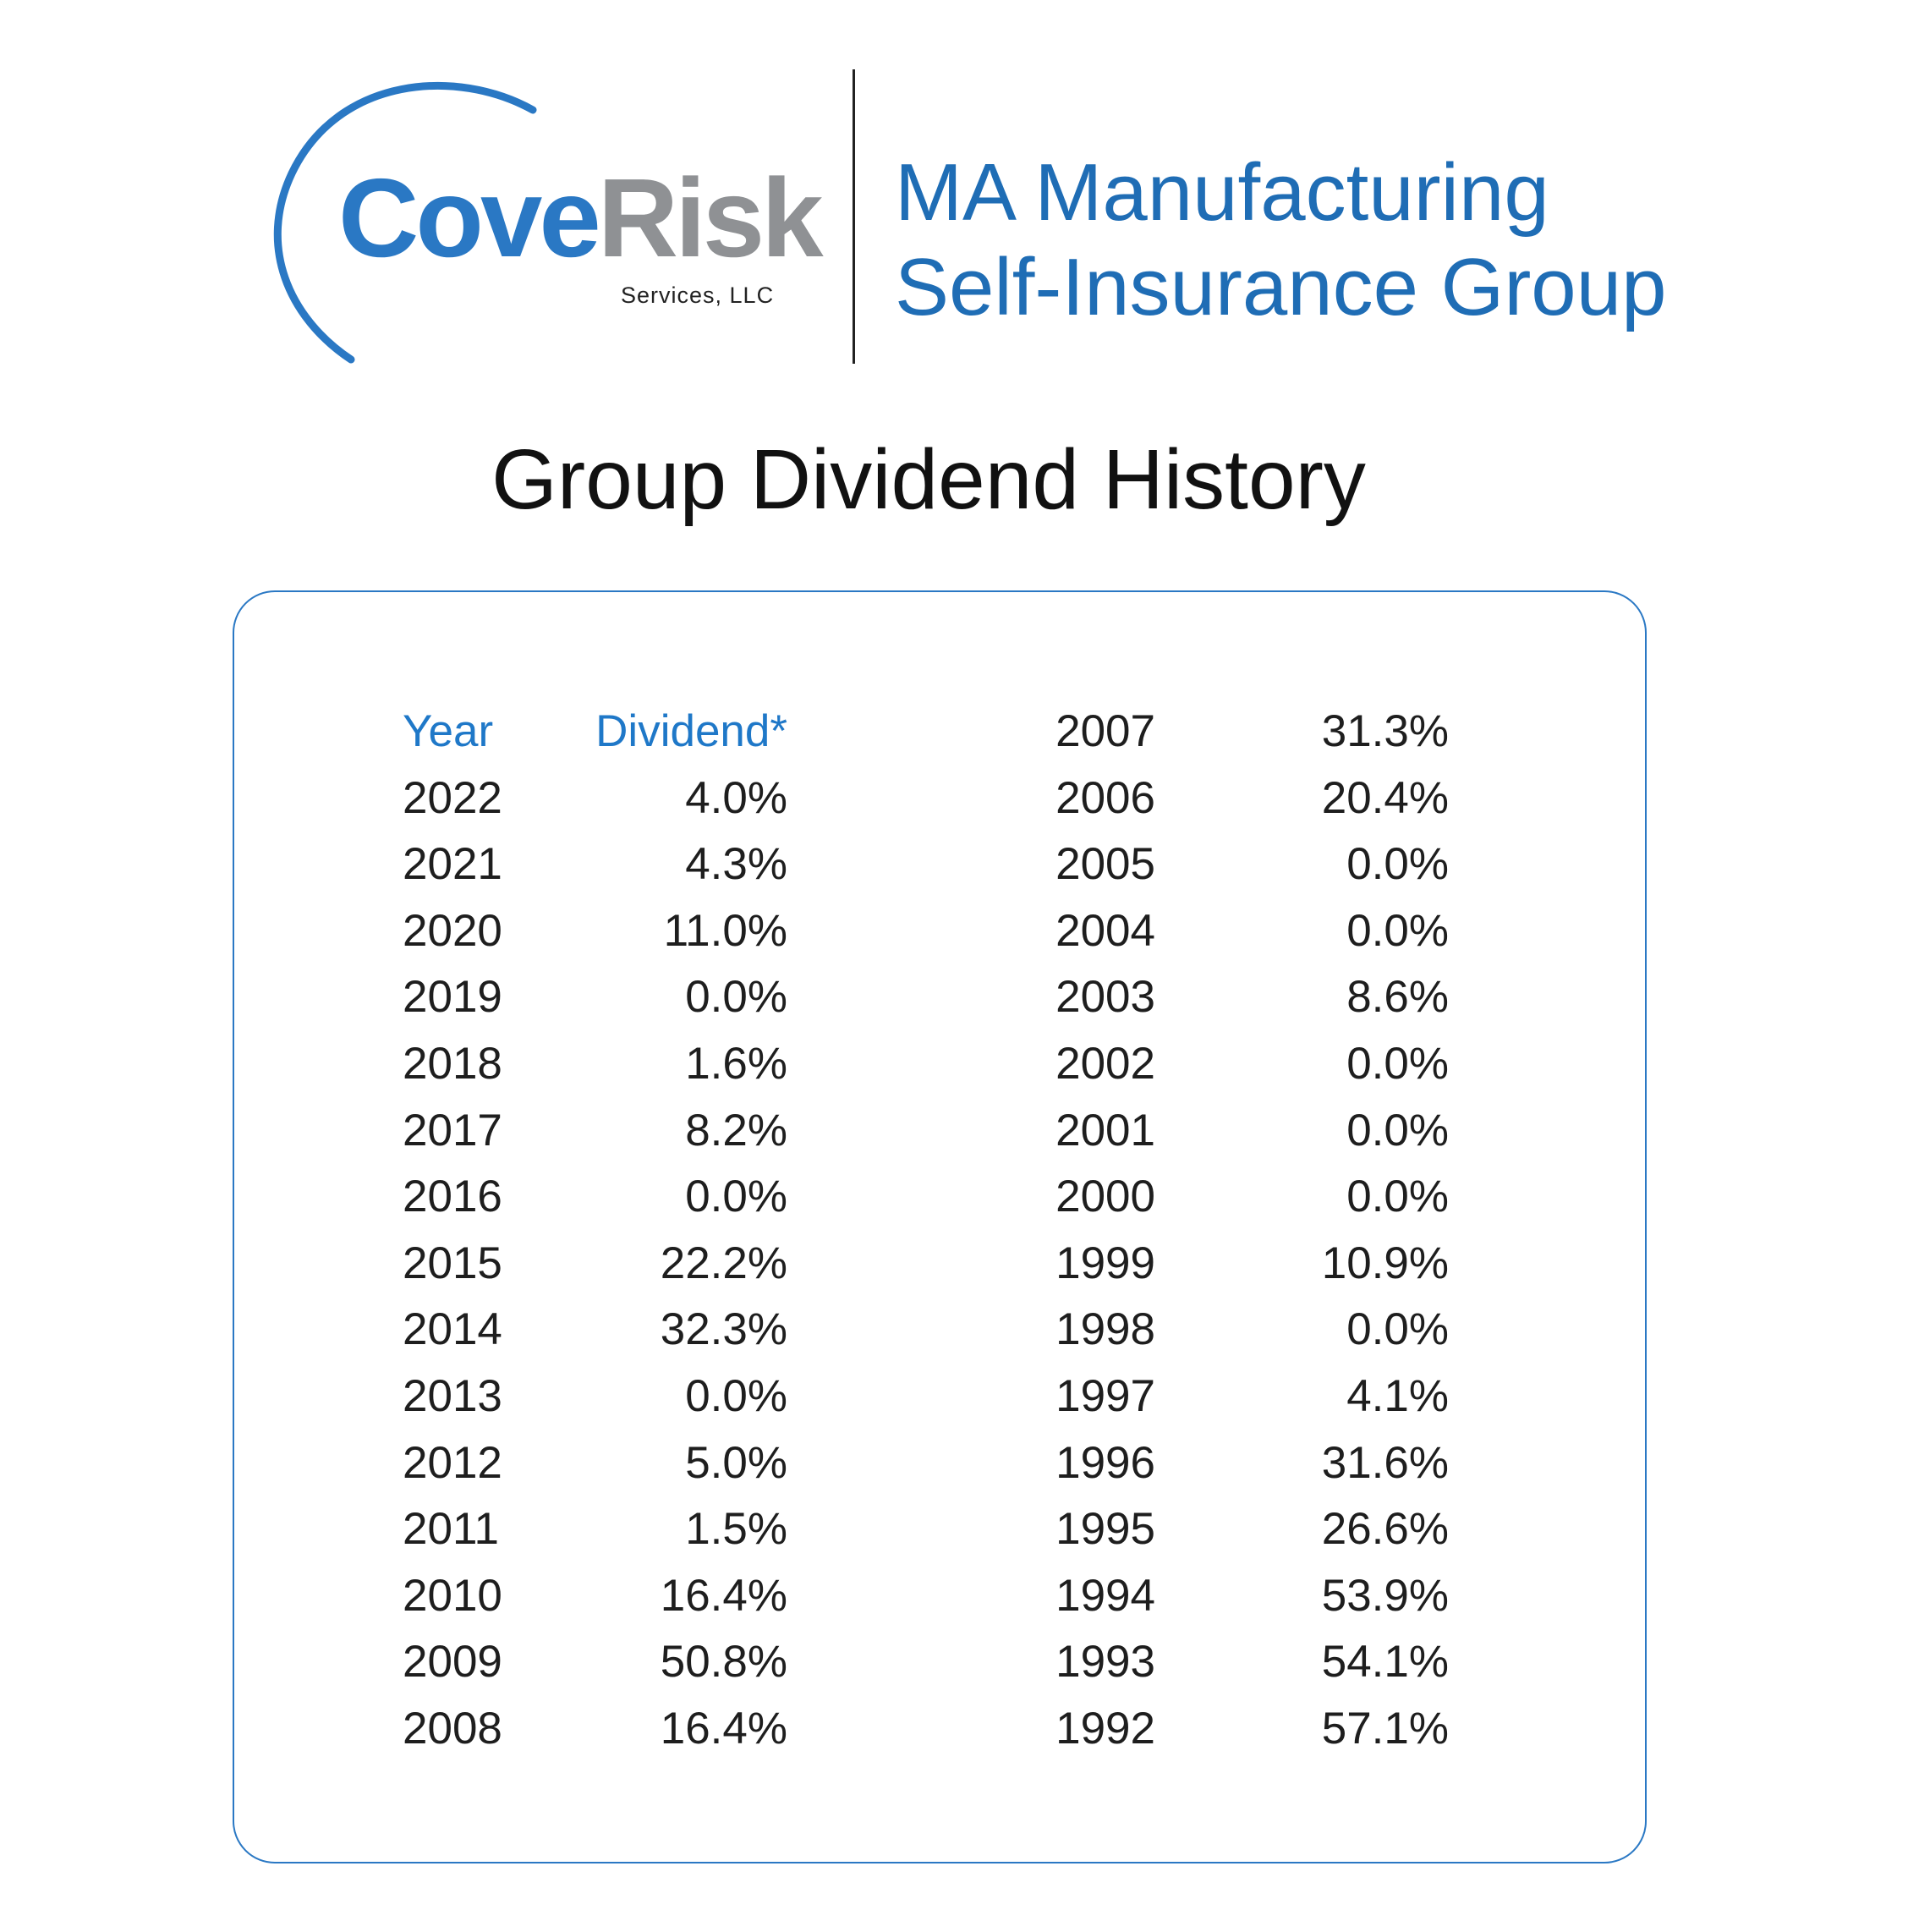  Describe the element at coordinates (1385, 1463) in the screenshot. I see `dividend-cell: 31.6%` at that location.